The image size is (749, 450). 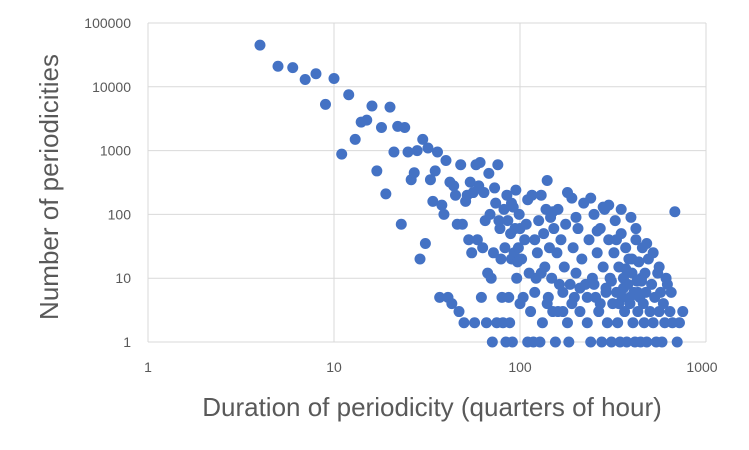 I want to click on y-tick-label: 1, so click(x=127, y=342).